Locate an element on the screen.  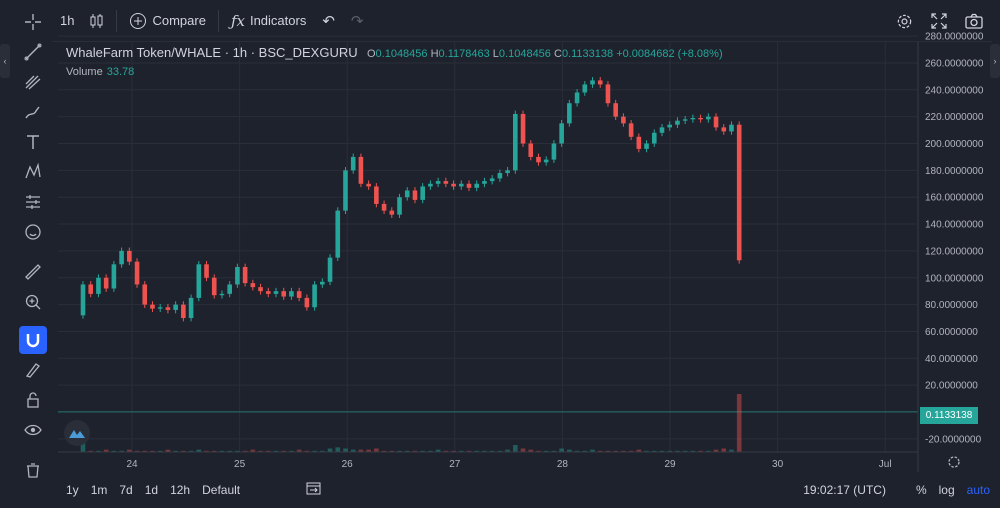
fullscreen-button is located at coordinates (939, 21).